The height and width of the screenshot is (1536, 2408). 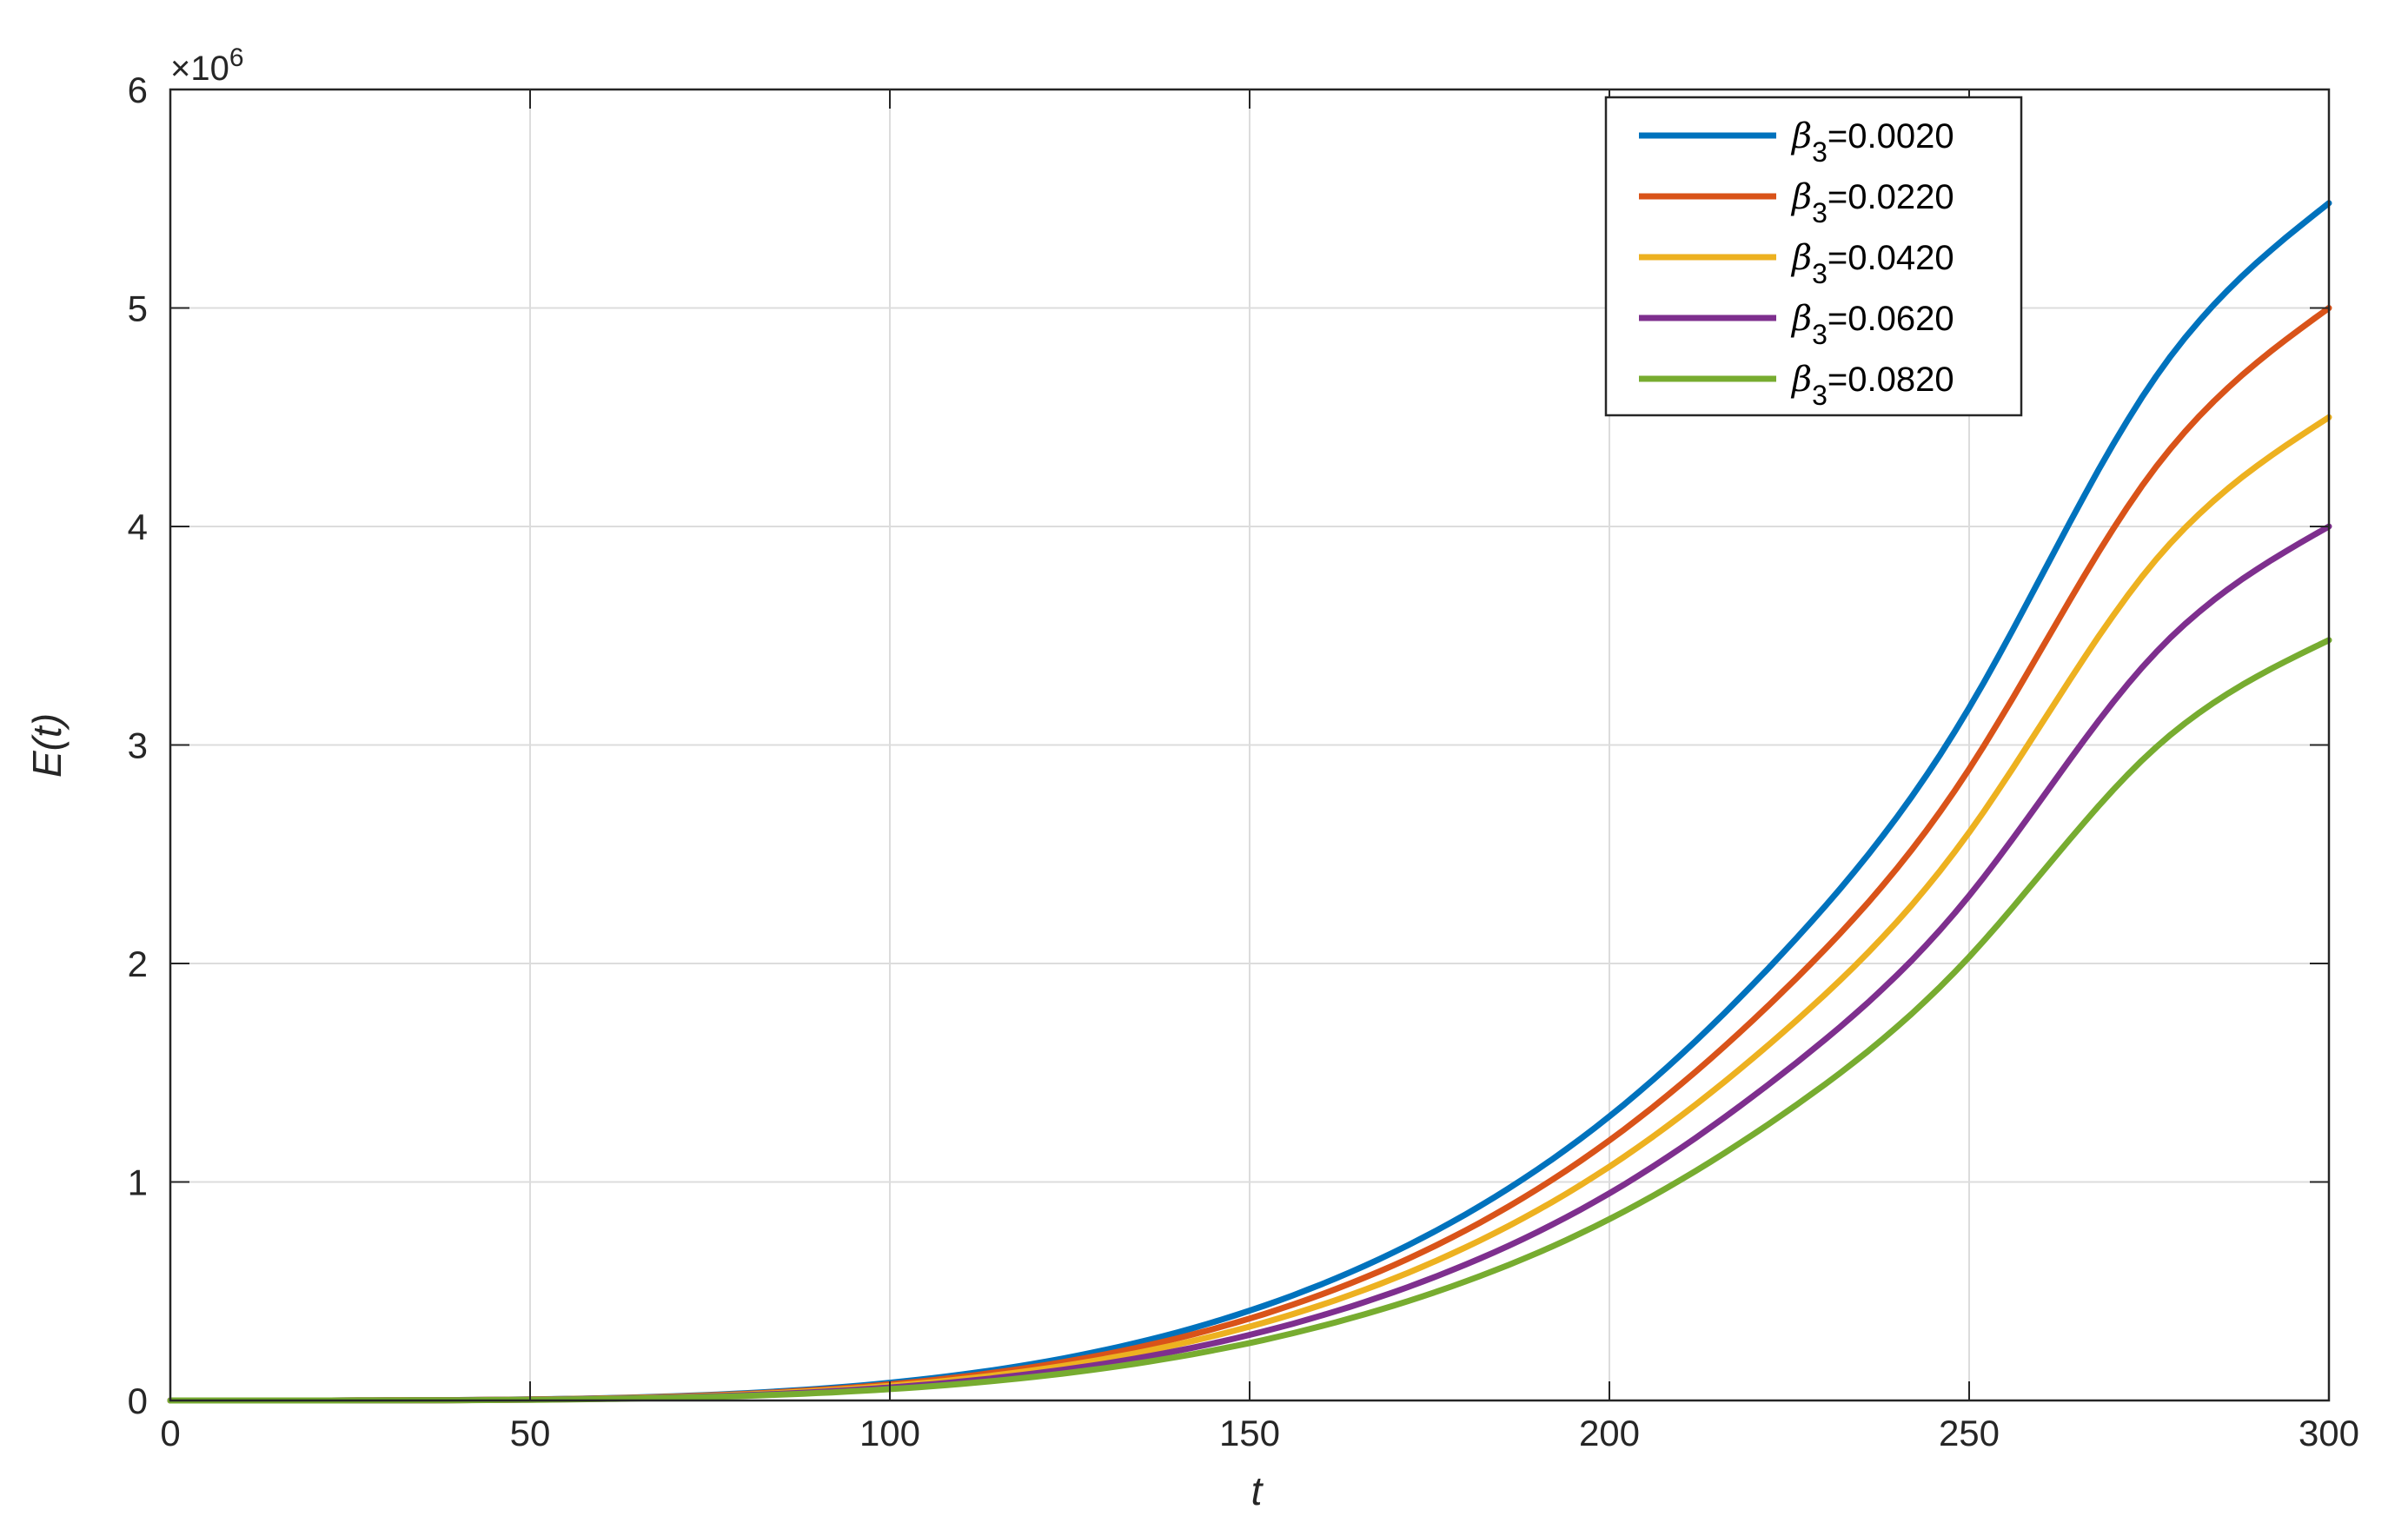 I want to click on legend-item: β3=0.0620, so click(x=1796, y=325).